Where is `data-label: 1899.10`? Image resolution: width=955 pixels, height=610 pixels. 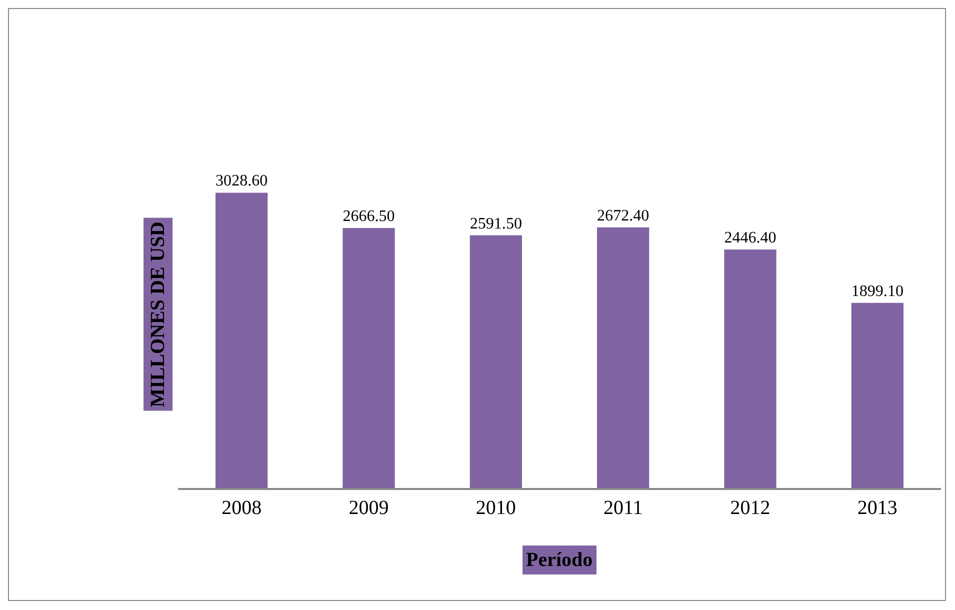
data-label: 1899.10 is located at coordinates (877, 291).